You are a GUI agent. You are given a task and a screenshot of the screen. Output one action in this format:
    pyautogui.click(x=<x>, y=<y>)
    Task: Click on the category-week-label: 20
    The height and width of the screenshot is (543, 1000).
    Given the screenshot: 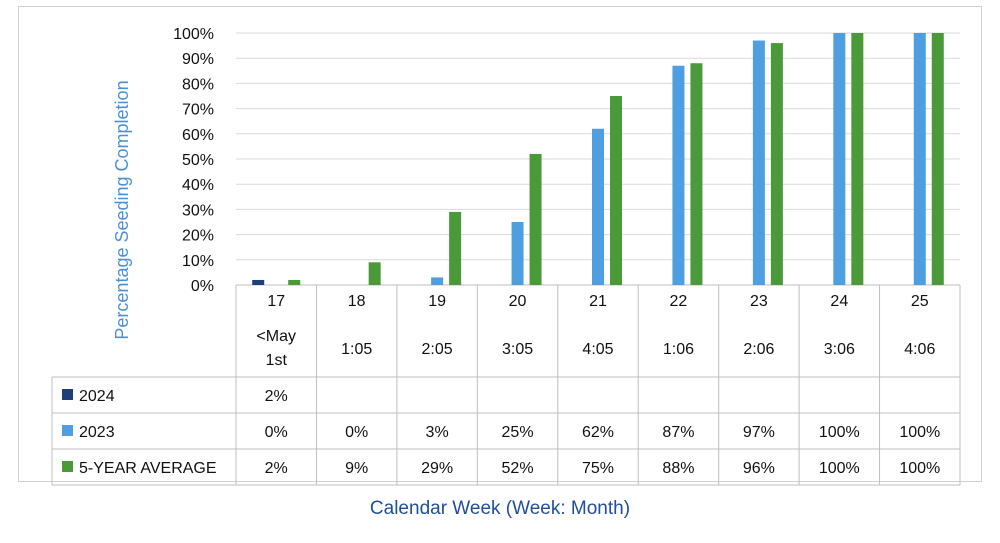 What is the action you would take?
    pyautogui.click(x=518, y=301)
    